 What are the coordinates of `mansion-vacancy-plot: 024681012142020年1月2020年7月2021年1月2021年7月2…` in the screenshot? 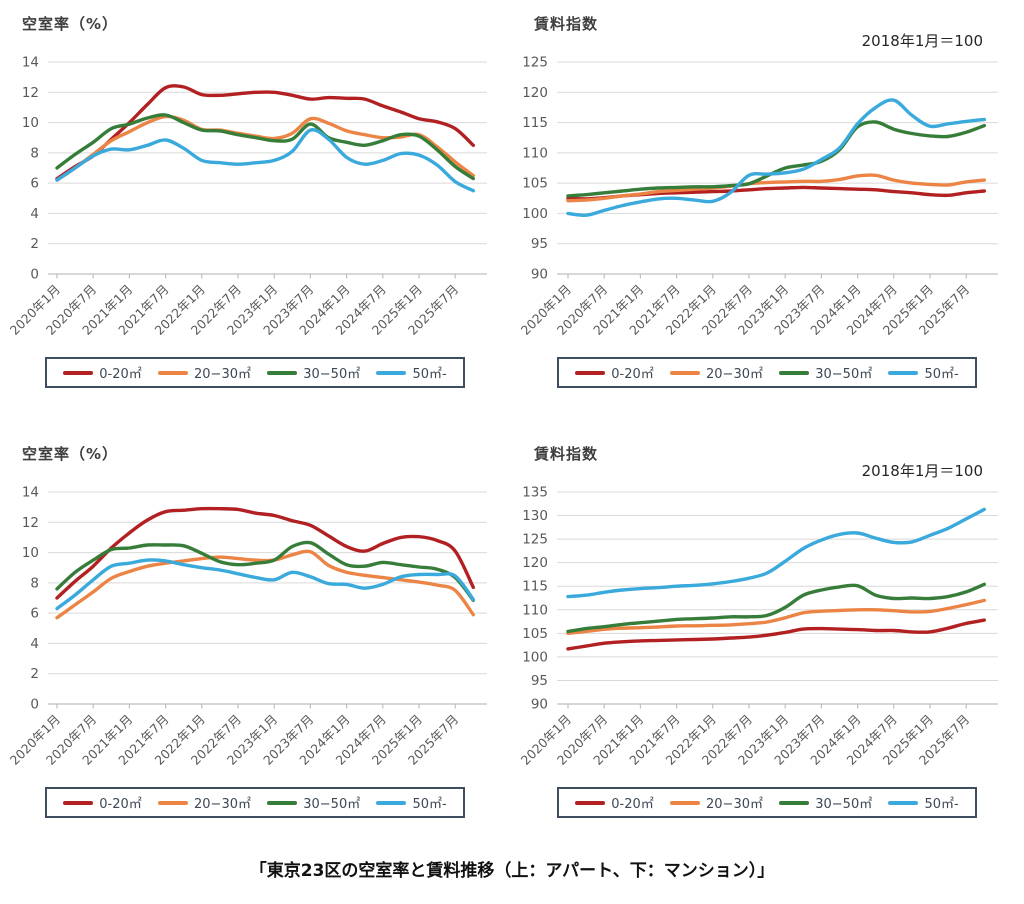 It's located at (247, 626).